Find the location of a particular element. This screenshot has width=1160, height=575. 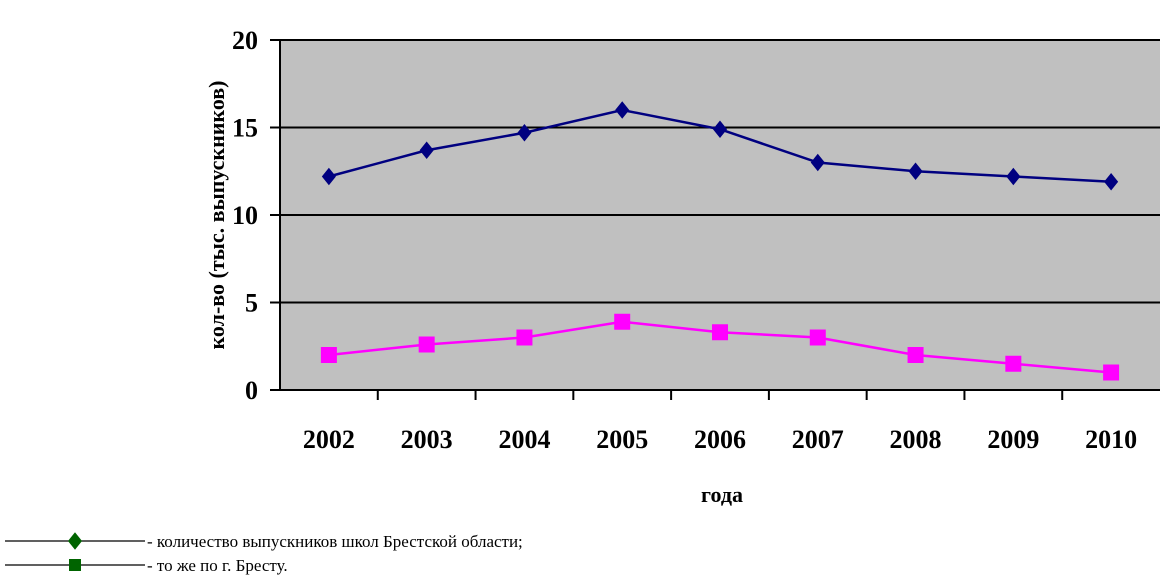

x-tick-label-2004: 2004 is located at coordinates (524, 439).